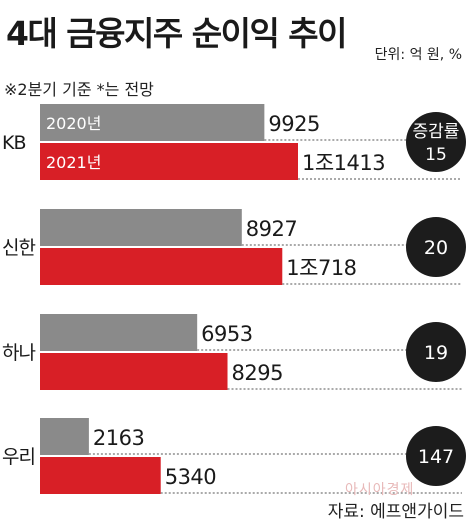 This screenshot has height=525, width=472. What do you see at coordinates (118, 438) in the screenshot?
I see `data-label: 2163` at bounding box center [118, 438].